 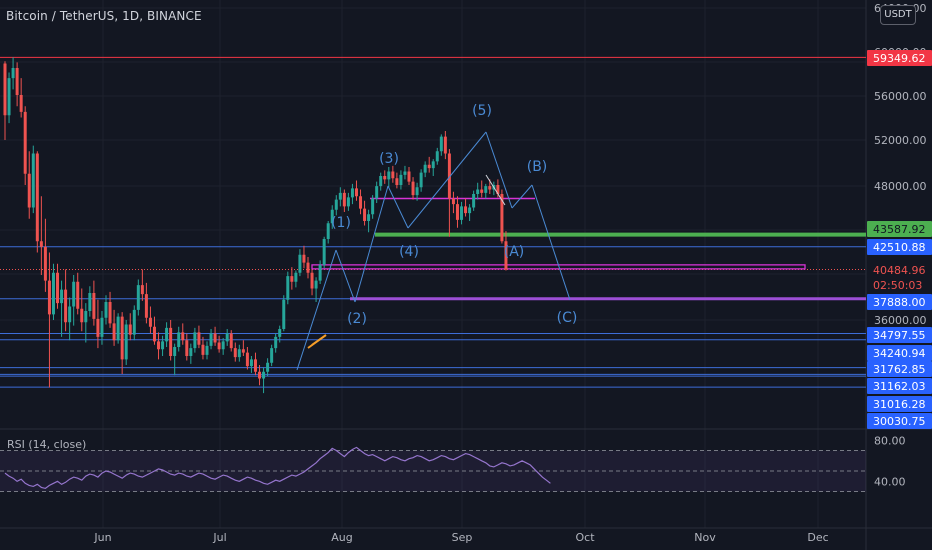 I want to click on rsi-indicator-label: RSI (14, close), so click(x=47, y=444).